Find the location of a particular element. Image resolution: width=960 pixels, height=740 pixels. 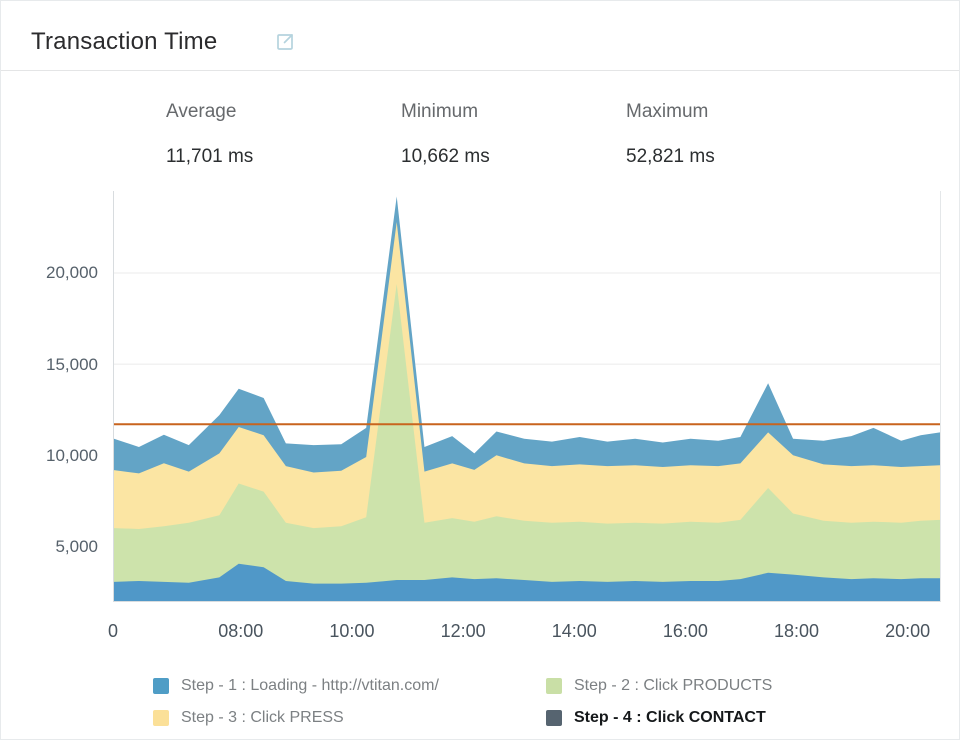

x-tick-label: 18:00 is located at coordinates (796, 631).